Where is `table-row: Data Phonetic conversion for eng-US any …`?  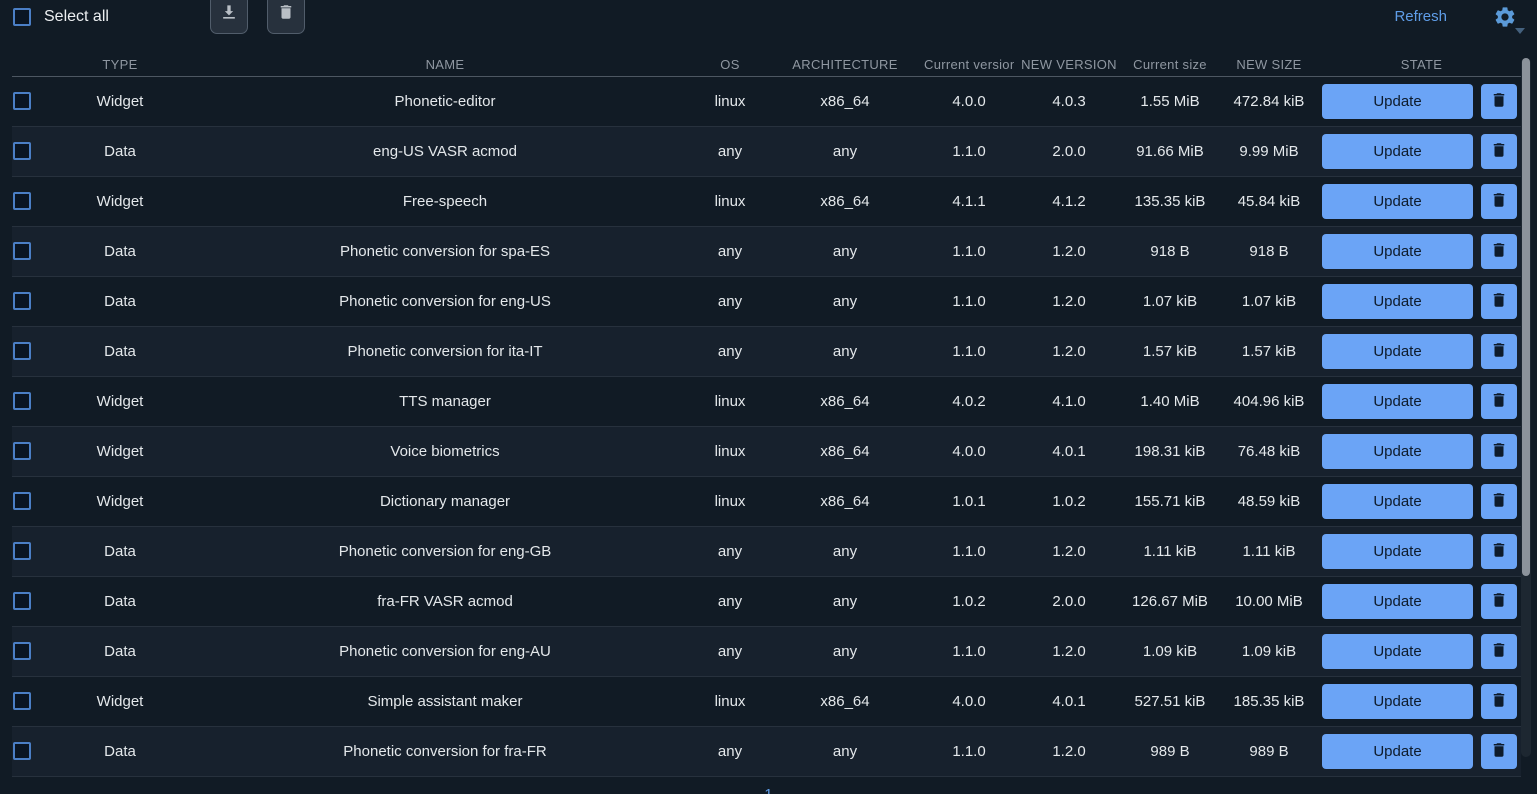 table-row: Data Phonetic conversion for eng-US any … is located at coordinates (766, 302).